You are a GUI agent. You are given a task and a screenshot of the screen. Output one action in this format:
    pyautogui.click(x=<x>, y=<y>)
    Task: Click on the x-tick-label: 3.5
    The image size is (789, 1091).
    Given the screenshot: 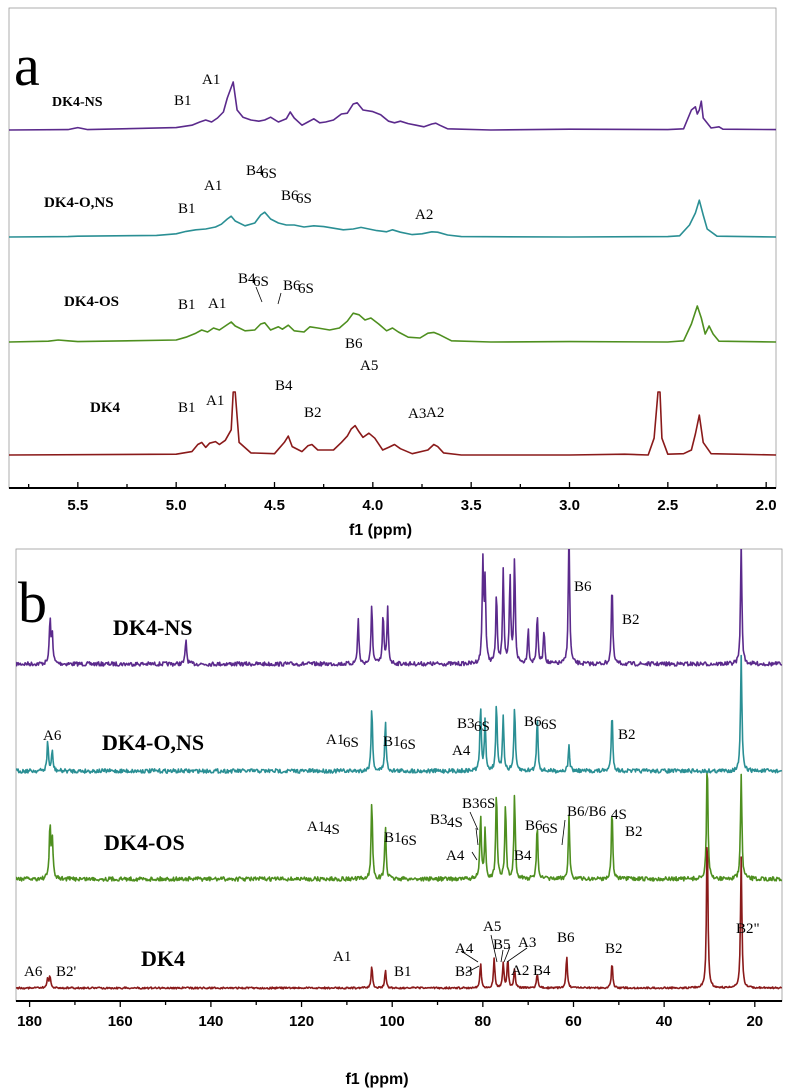 What is the action you would take?
    pyautogui.click(x=471, y=505)
    